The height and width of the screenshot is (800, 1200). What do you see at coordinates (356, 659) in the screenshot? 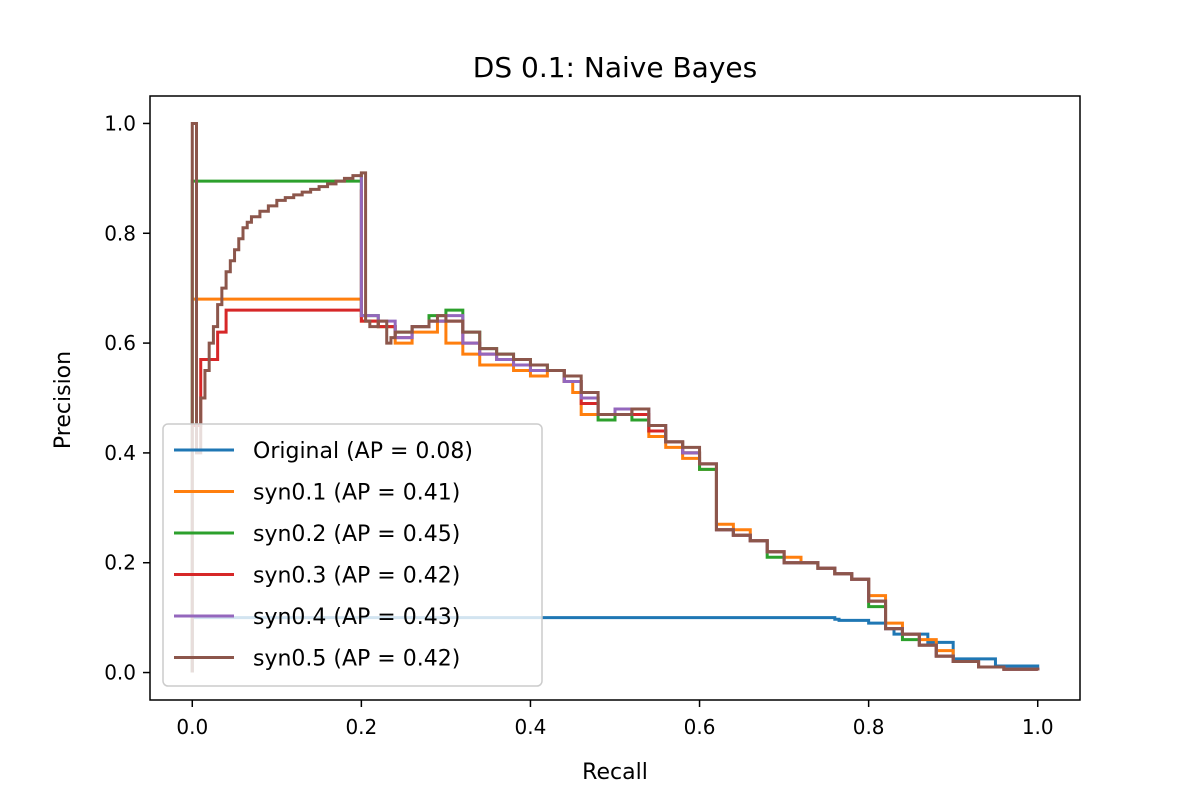
I see `legend-label-5: syn0.5 (AP = 0.42)` at bounding box center [356, 659].